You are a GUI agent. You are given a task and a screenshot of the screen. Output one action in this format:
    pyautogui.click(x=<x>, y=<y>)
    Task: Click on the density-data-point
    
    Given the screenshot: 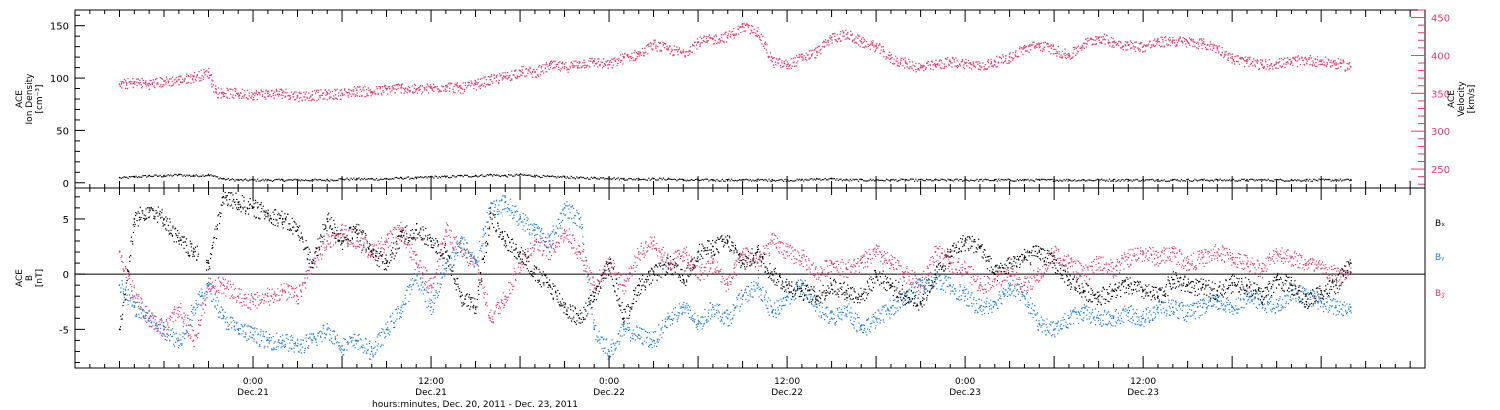 What is the action you would take?
    pyautogui.click(x=920, y=179)
    